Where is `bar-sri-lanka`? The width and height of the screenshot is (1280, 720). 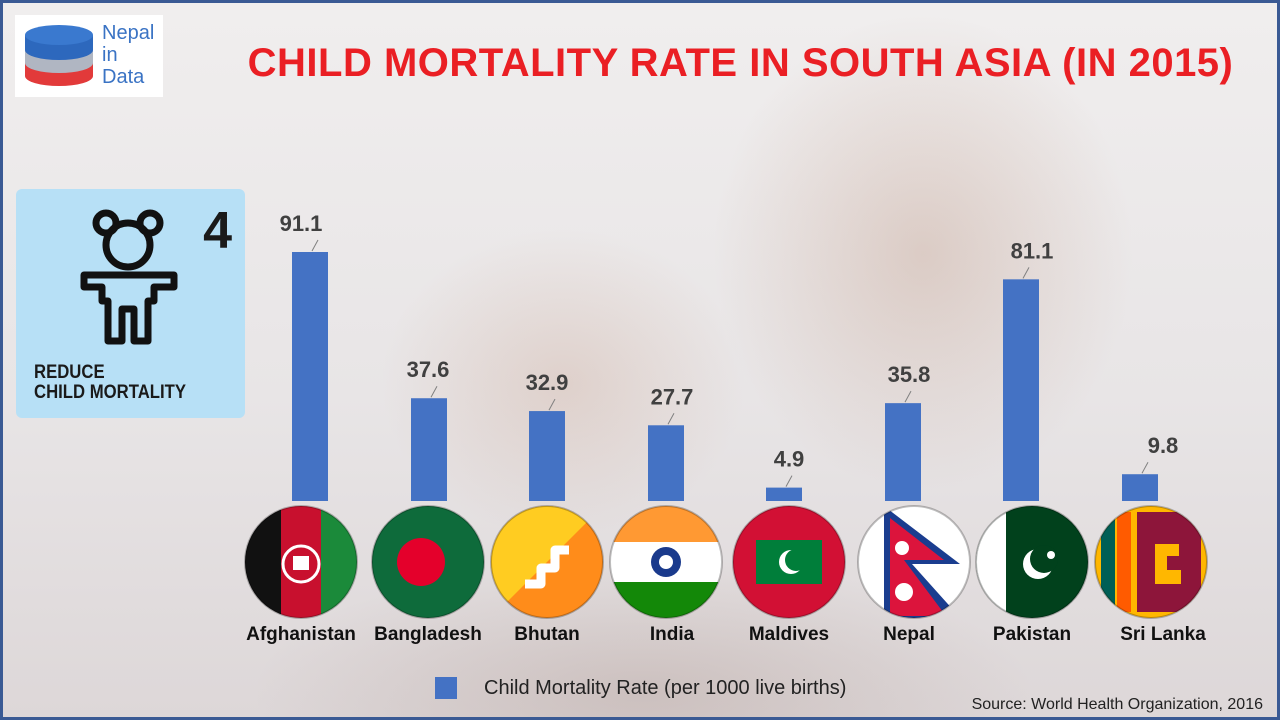
bar-sri-lanka is located at coordinates (1140, 487).